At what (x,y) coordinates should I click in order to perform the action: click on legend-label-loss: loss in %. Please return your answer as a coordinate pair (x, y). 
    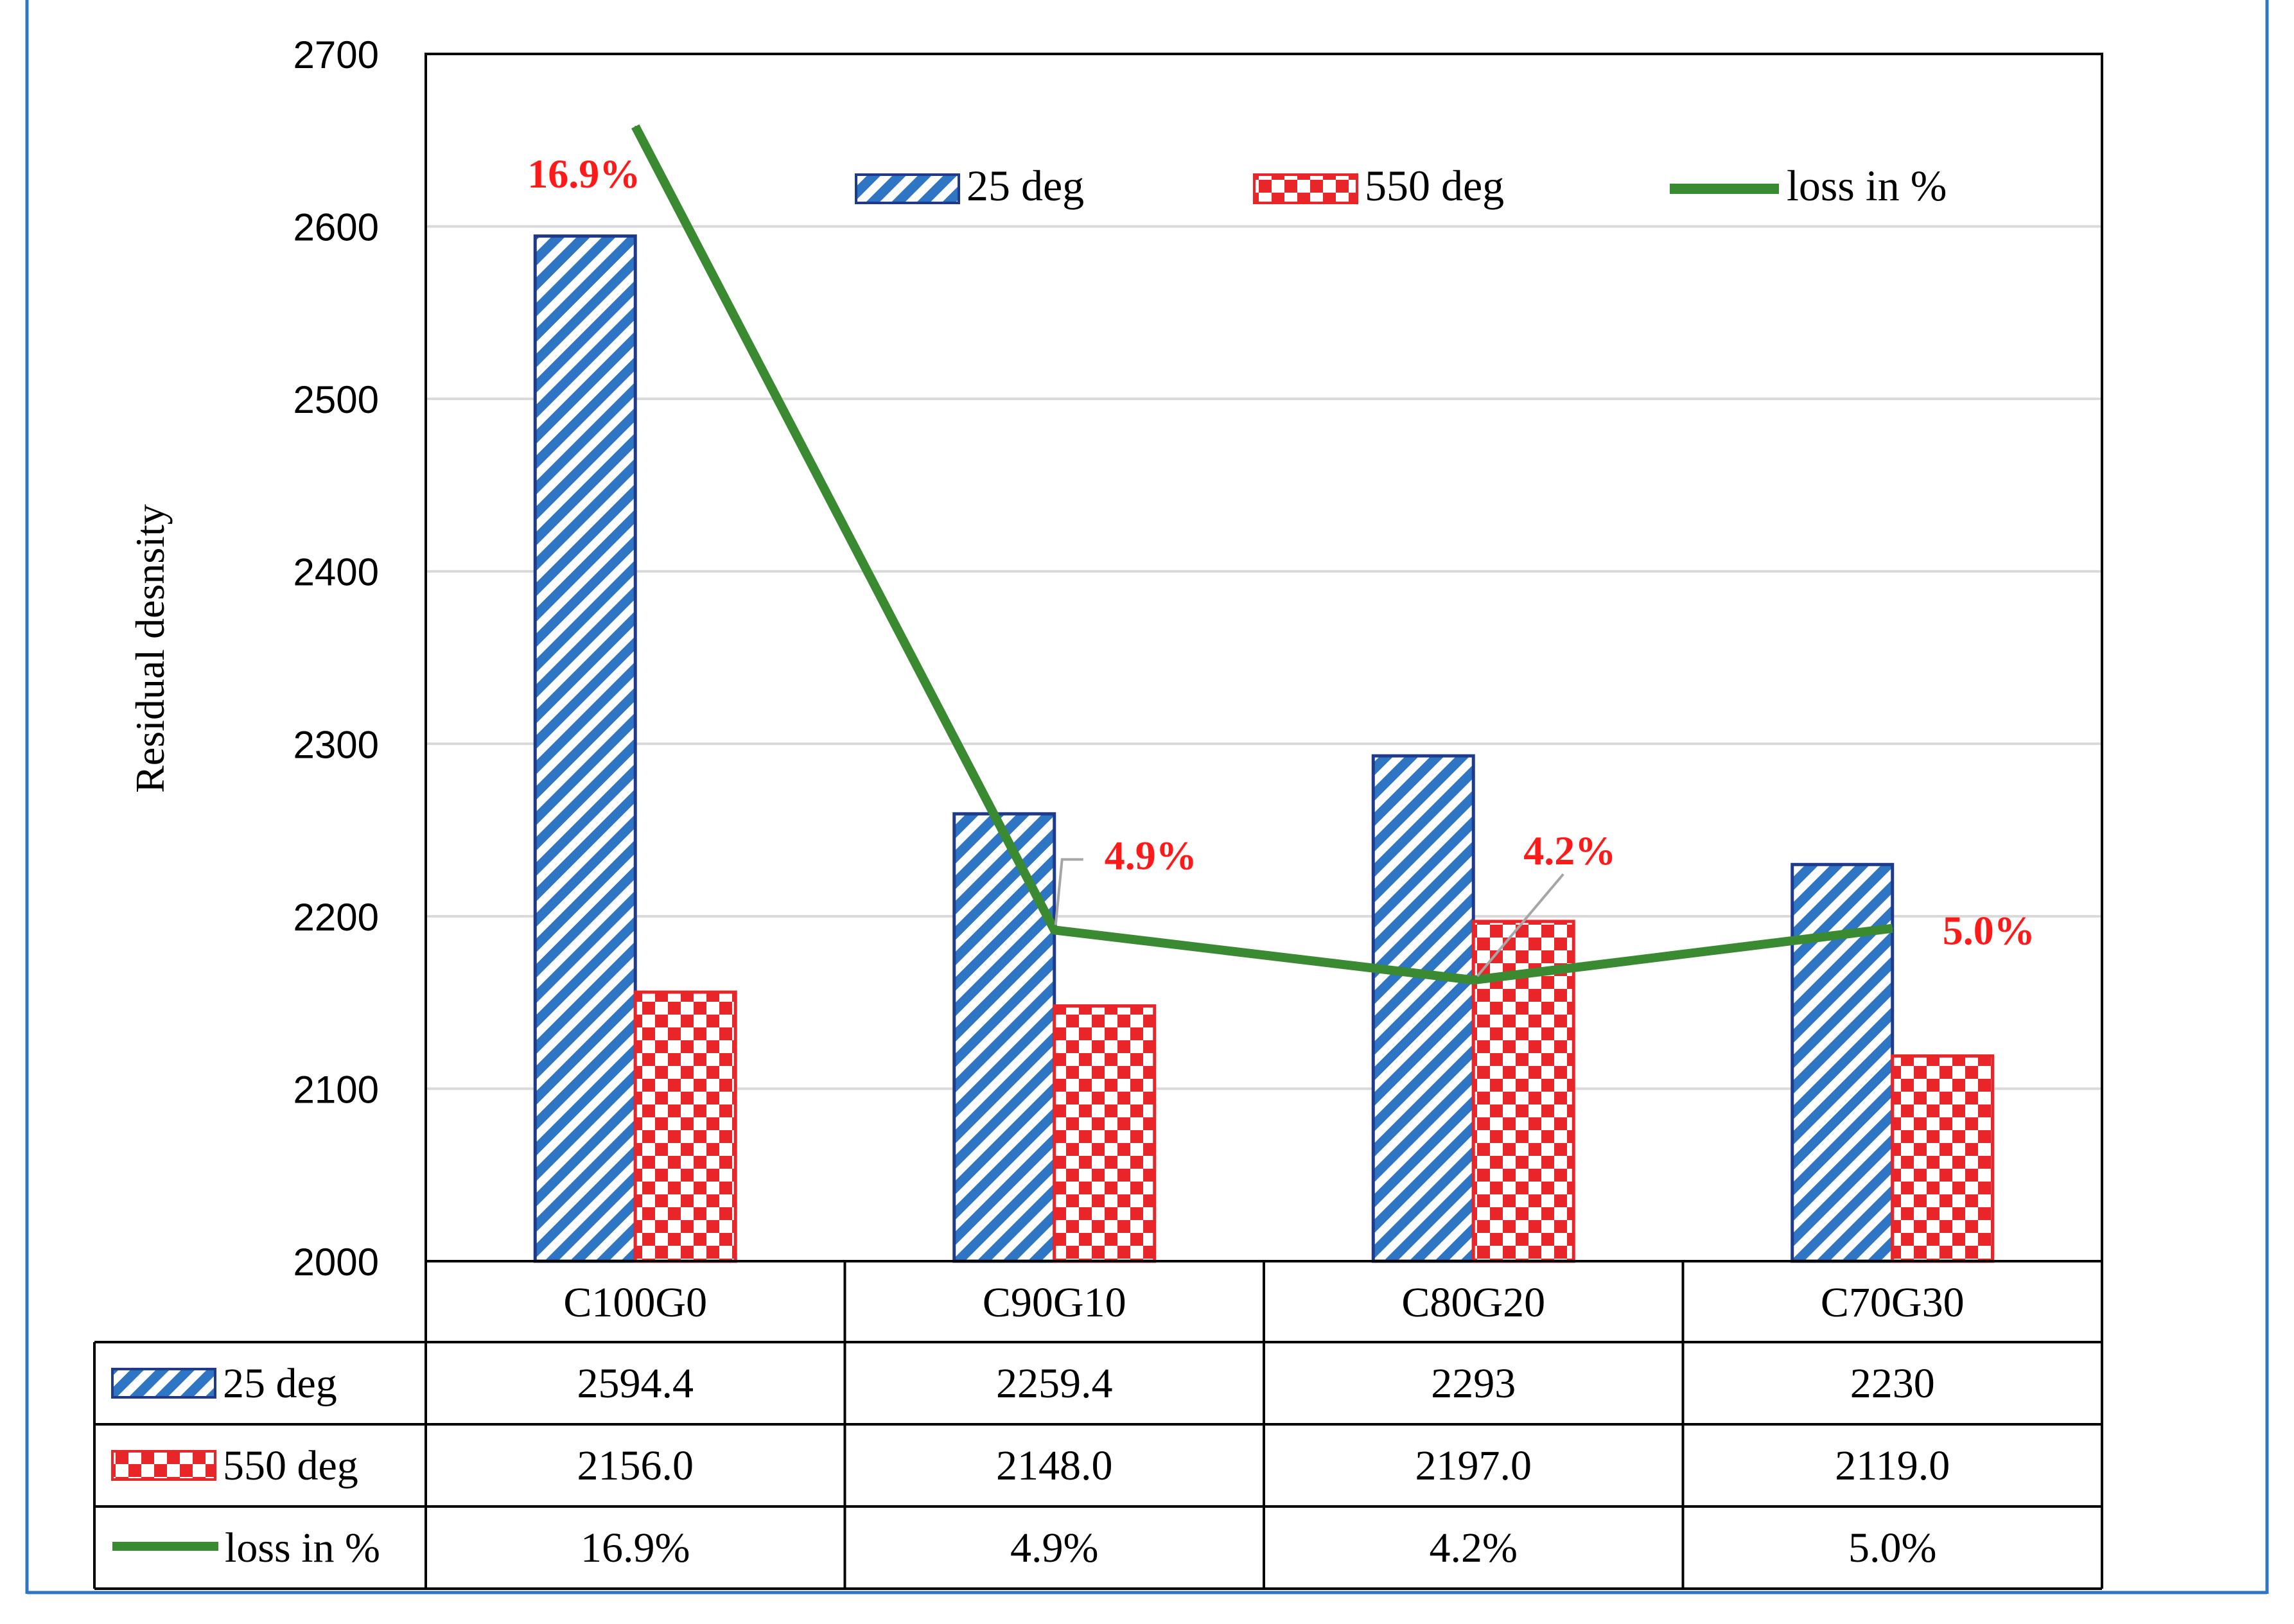
    Looking at the image, I should click on (1867, 185).